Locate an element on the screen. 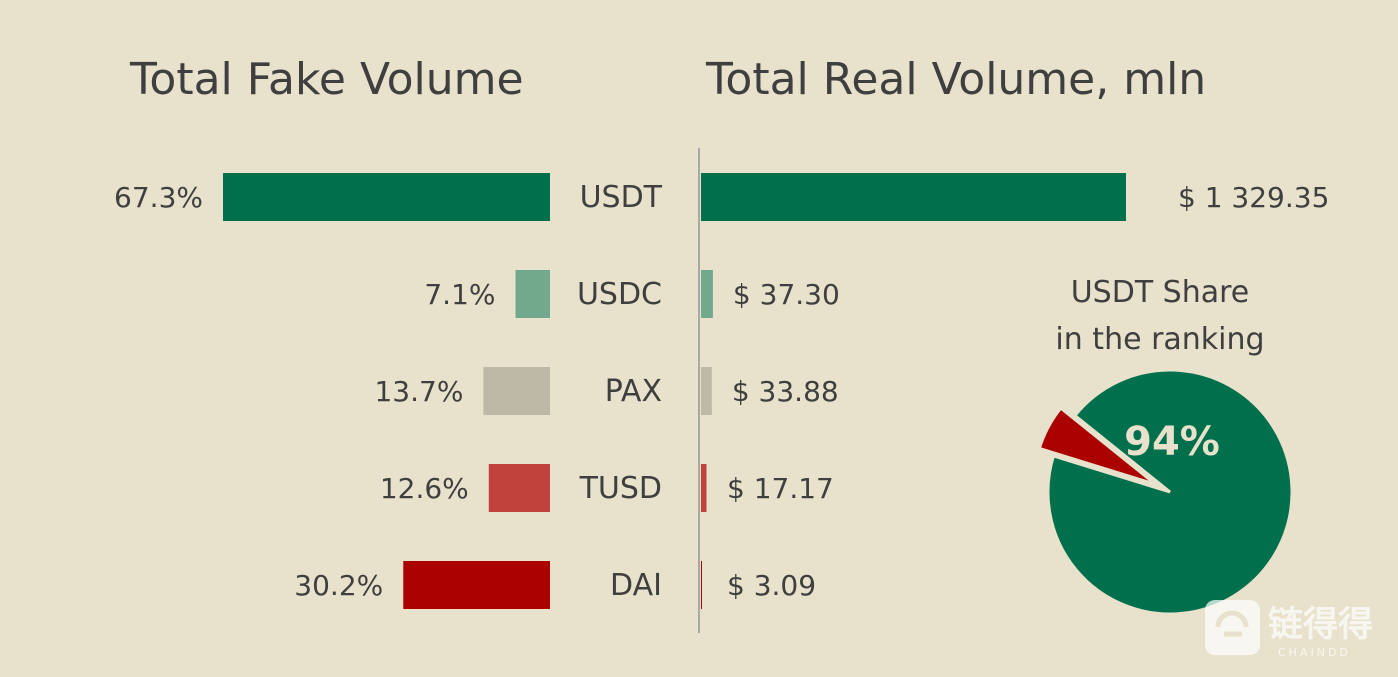 The width and height of the screenshot is (1398, 677). fake-value-label: 67.3% is located at coordinates (158, 197).